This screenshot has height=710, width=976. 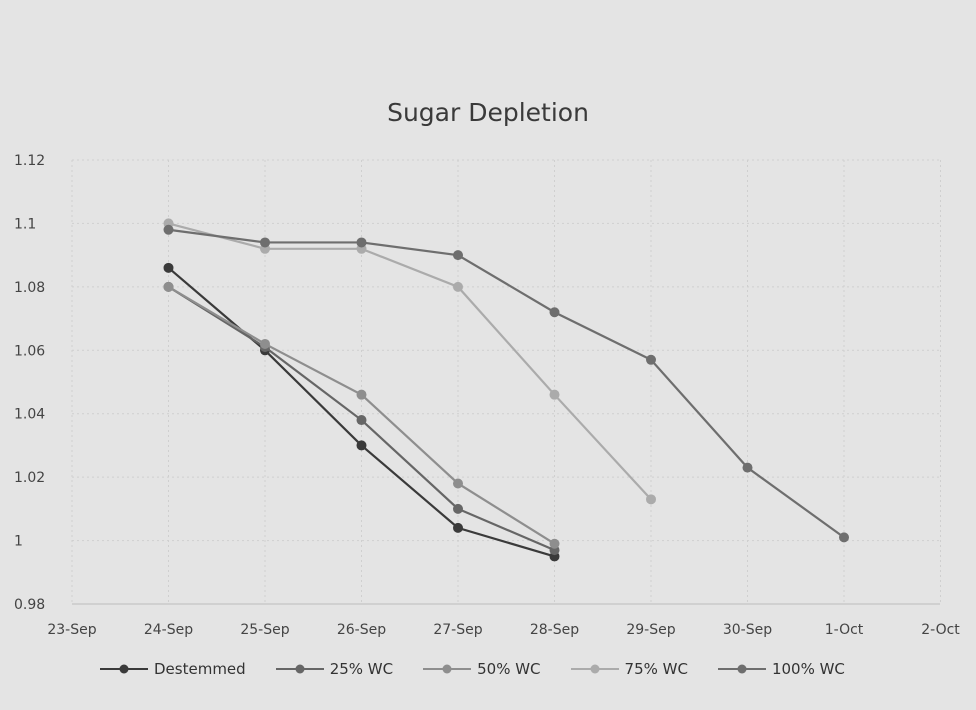 I want to click on legend-label: 100% WC, so click(x=808, y=669).